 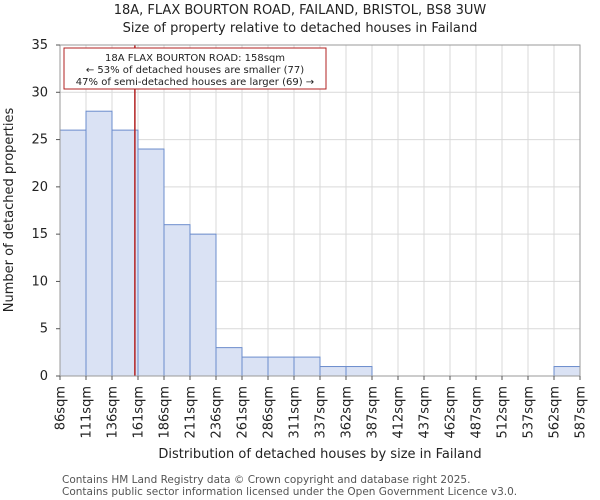 I want to click on x-tick-label: 211sqm, so click(x=191, y=412).